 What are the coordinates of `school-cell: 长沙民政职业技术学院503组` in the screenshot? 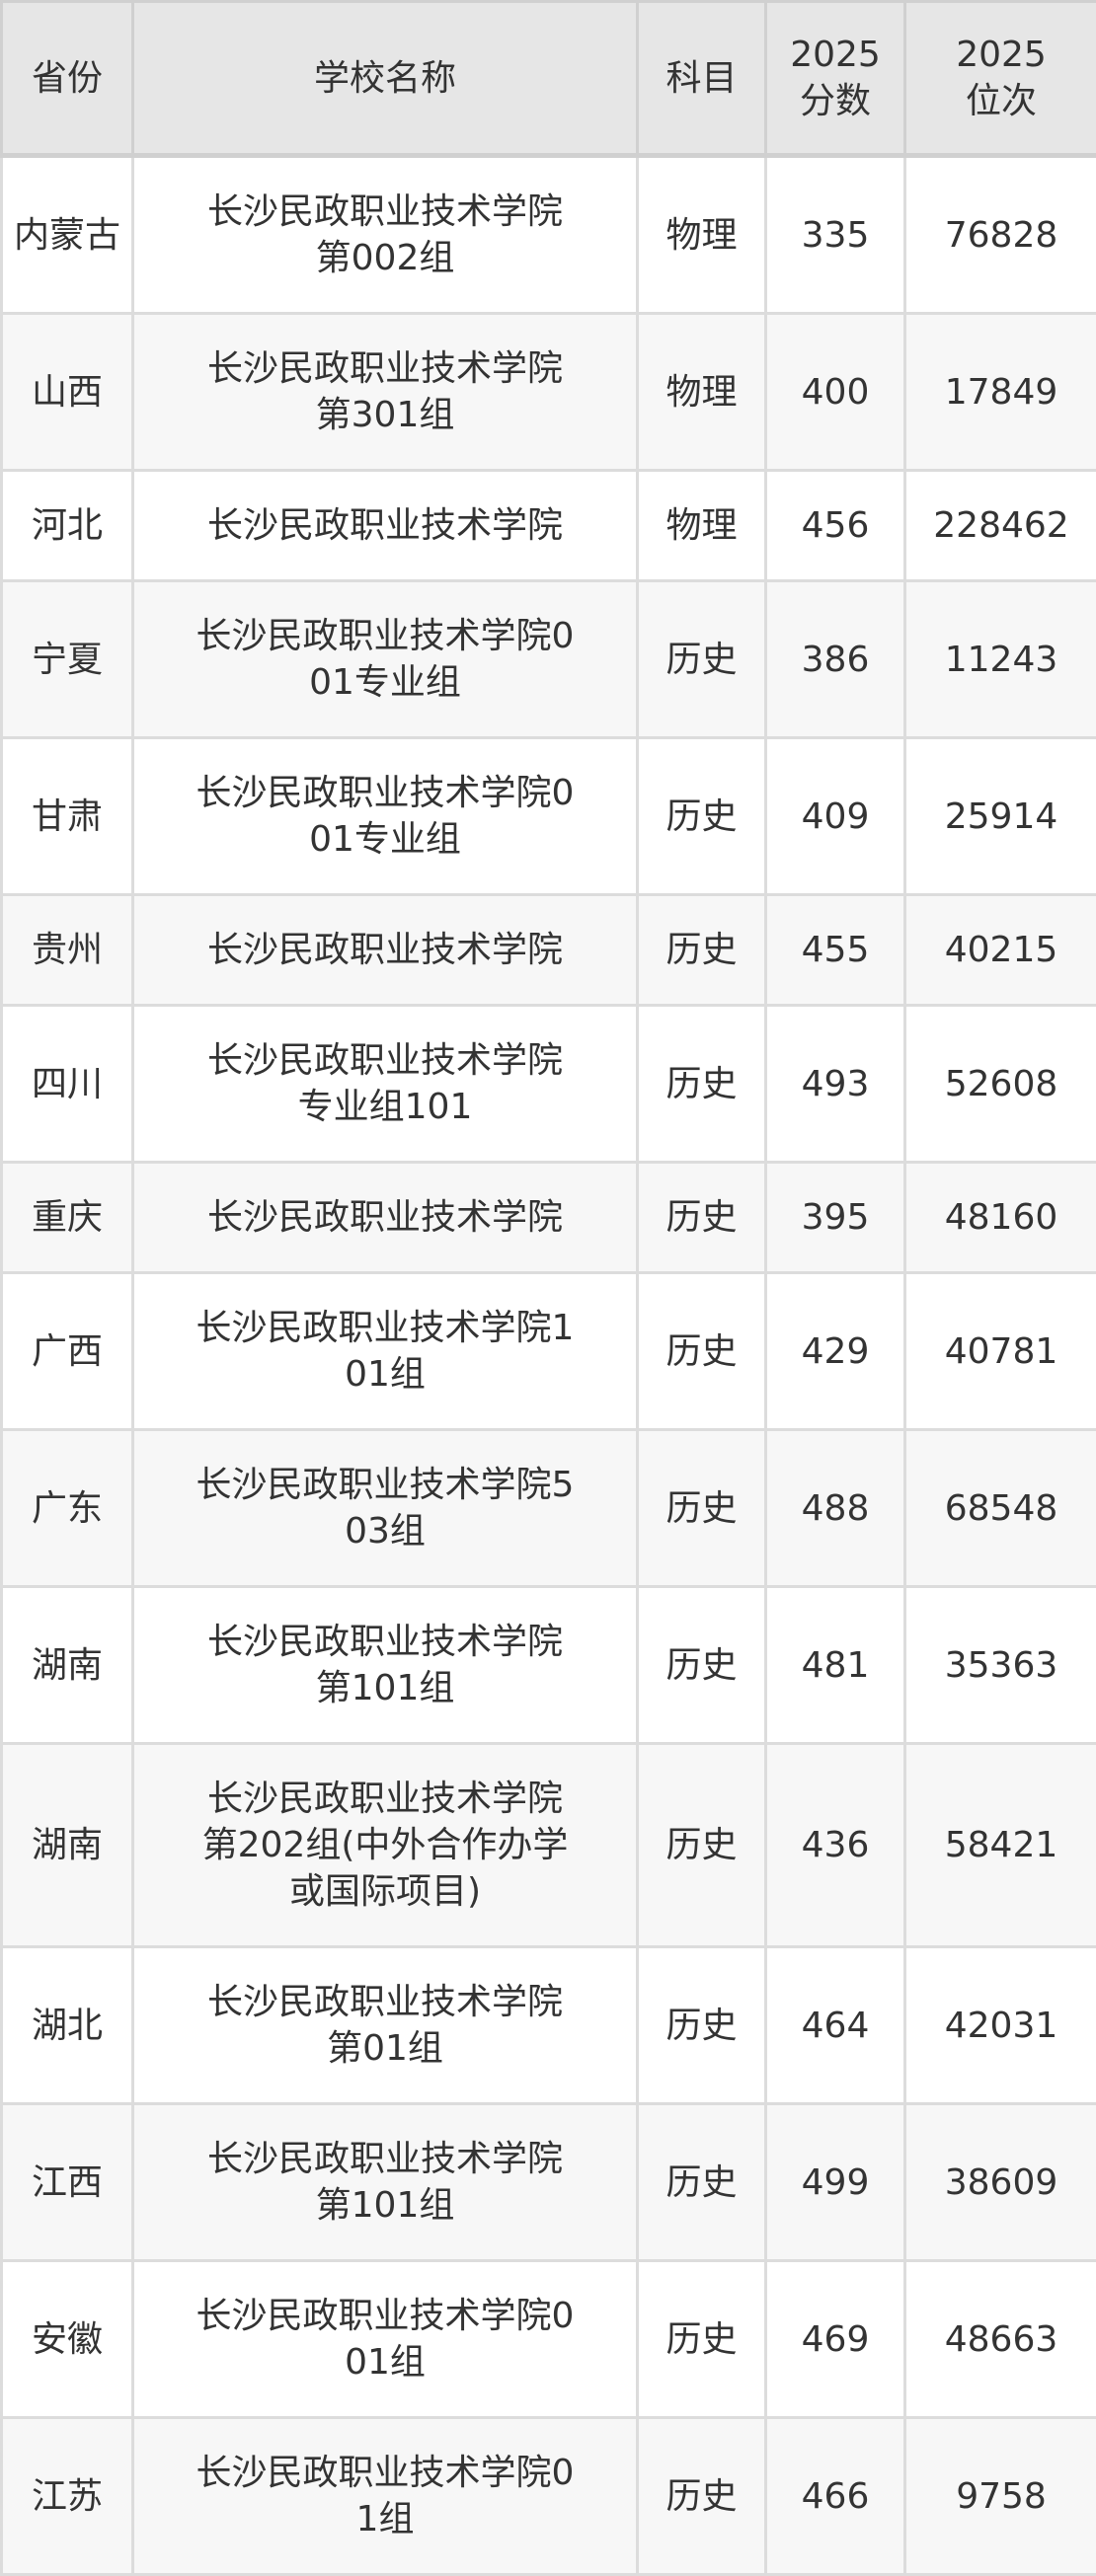 It's located at (385, 1508).